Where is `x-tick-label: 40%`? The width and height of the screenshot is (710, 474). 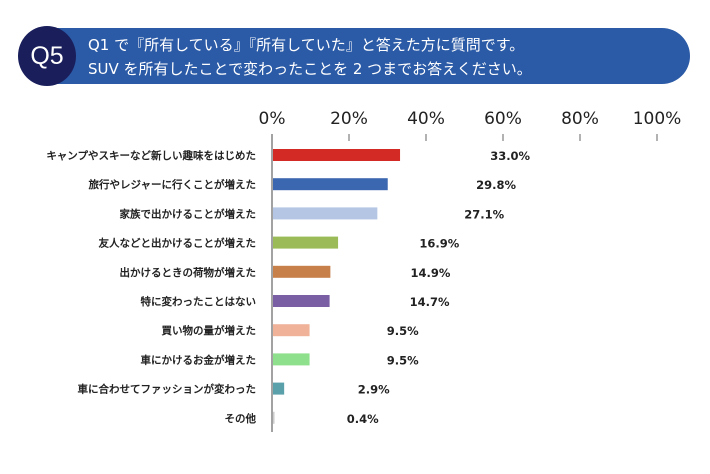 x-tick-label: 40% is located at coordinates (426, 119).